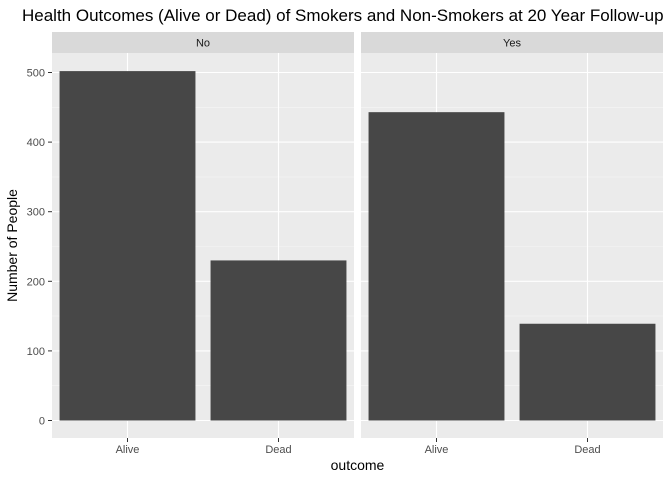  Describe the element at coordinates (39, 248) in the screenshot. I see `y-axis: 0 100 200 300 400 500` at that location.